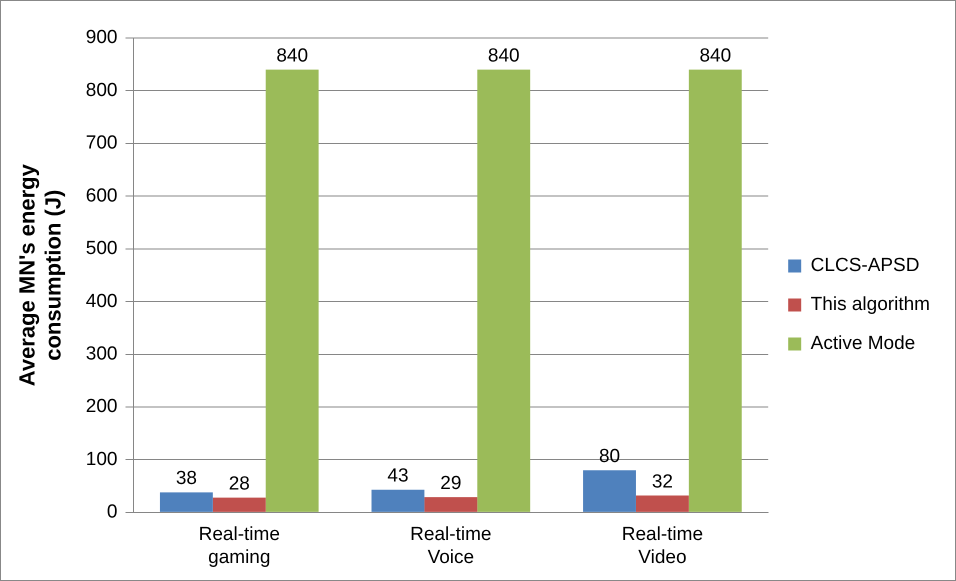  Describe the element at coordinates (398, 475) in the screenshot. I see `data-label: 43` at that location.